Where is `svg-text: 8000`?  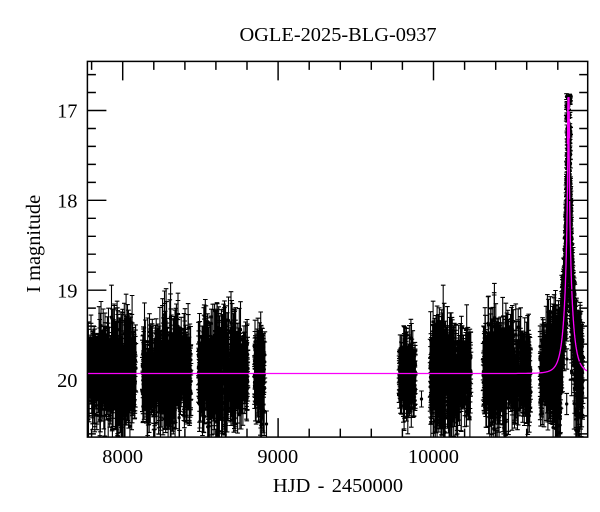
svg-text: 8000 is located at coordinates (122, 457).